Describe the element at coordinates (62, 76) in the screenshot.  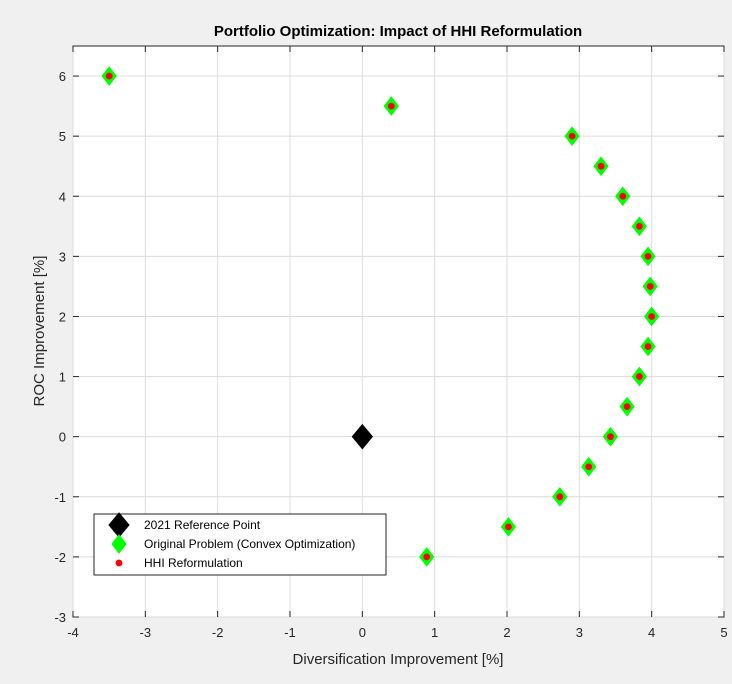
I see `y-tick-label: 6` at that location.